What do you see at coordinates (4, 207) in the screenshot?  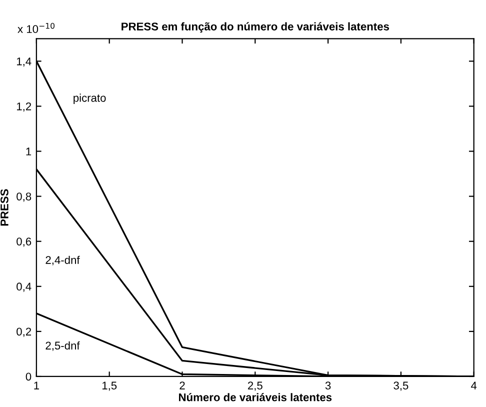 I see `y-axis-title: PRESS` at bounding box center [4, 207].